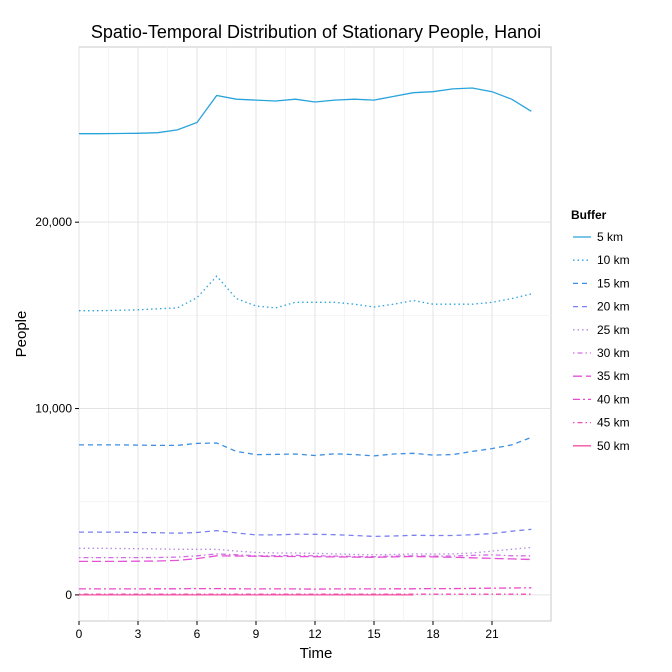 The image size is (672, 672). Describe the element at coordinates (610, 237) in the screenshot. I see `legend-label: 5 km` at that location.